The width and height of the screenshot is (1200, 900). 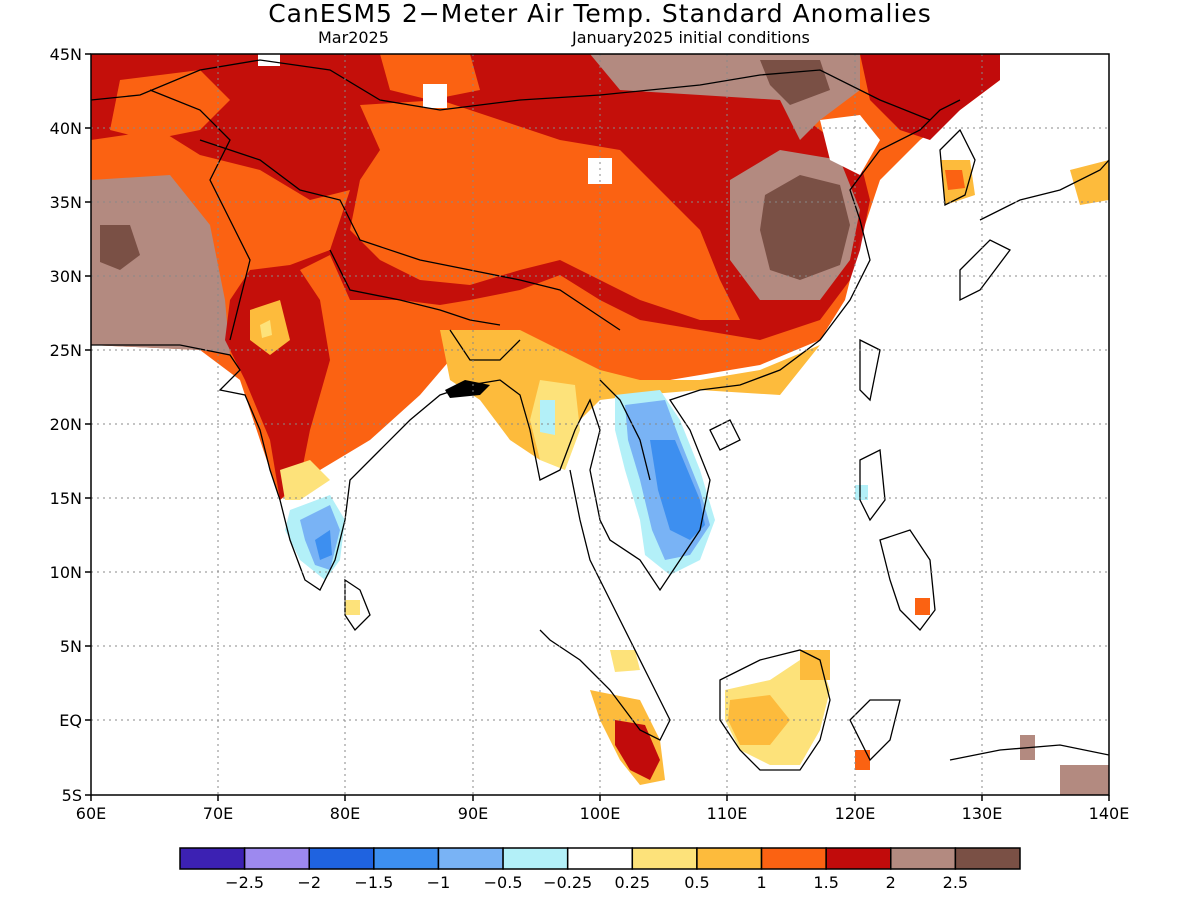 I want to click on longitude-labels: 60E 70E 80E 90E 100E 110E 120E 130E 140E, so click(x=603, y=813).